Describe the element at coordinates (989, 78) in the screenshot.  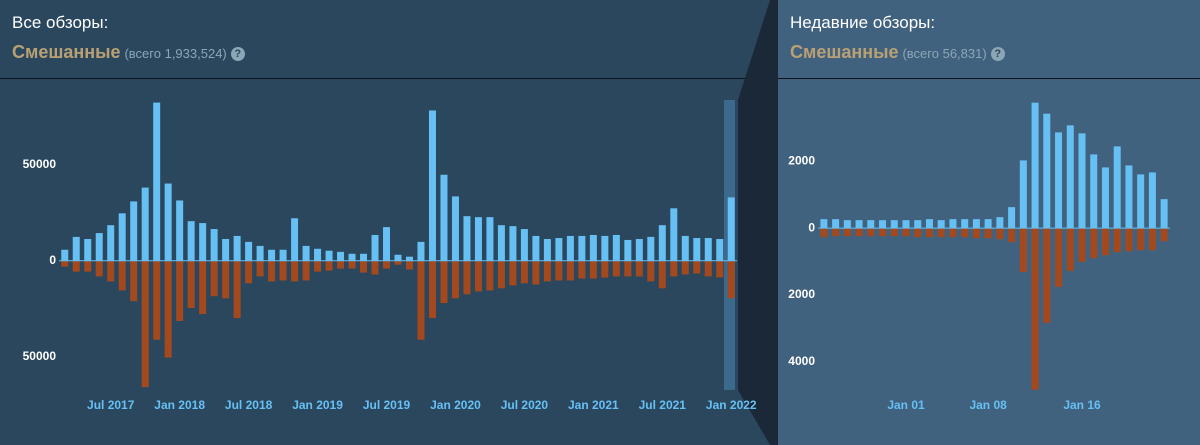
I see `separator` at that location.